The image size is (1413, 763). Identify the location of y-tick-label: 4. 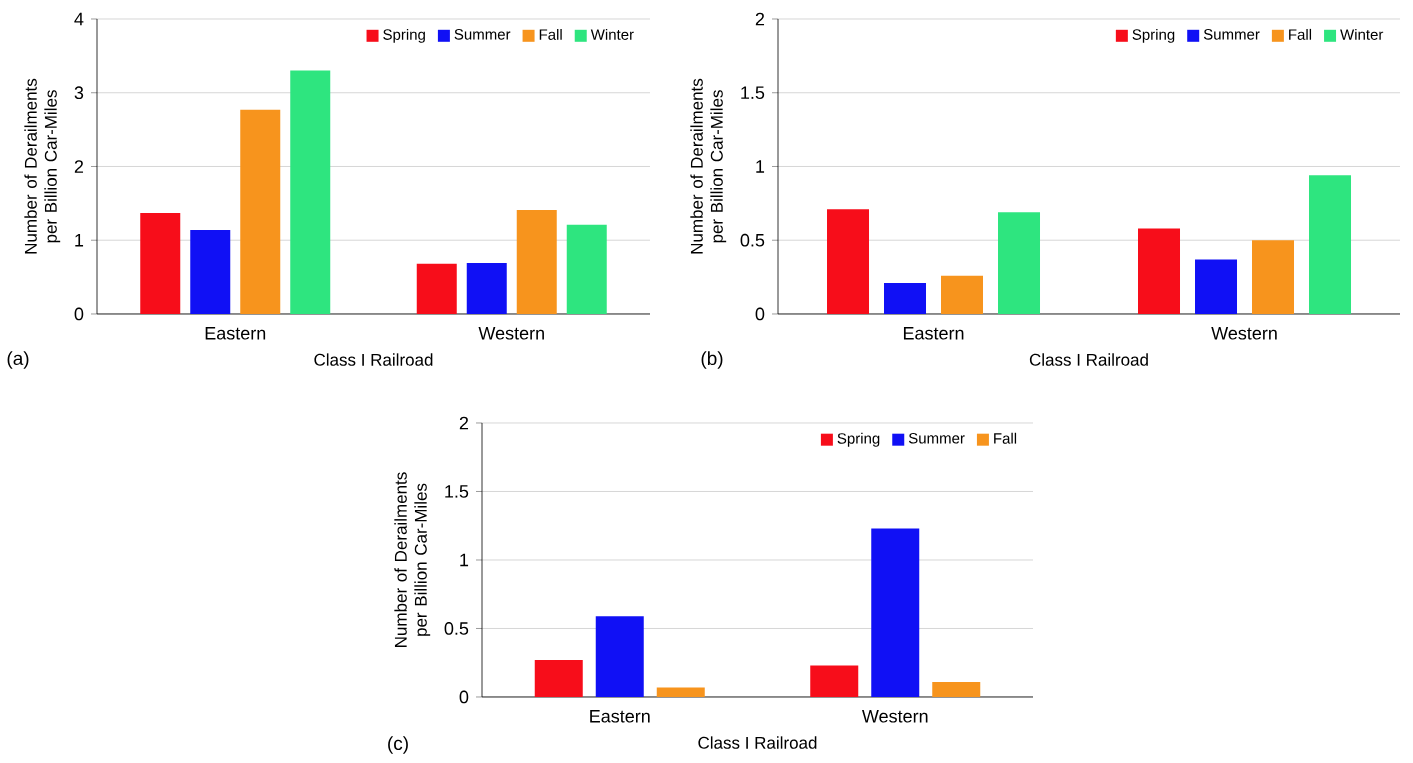
(79, 19).